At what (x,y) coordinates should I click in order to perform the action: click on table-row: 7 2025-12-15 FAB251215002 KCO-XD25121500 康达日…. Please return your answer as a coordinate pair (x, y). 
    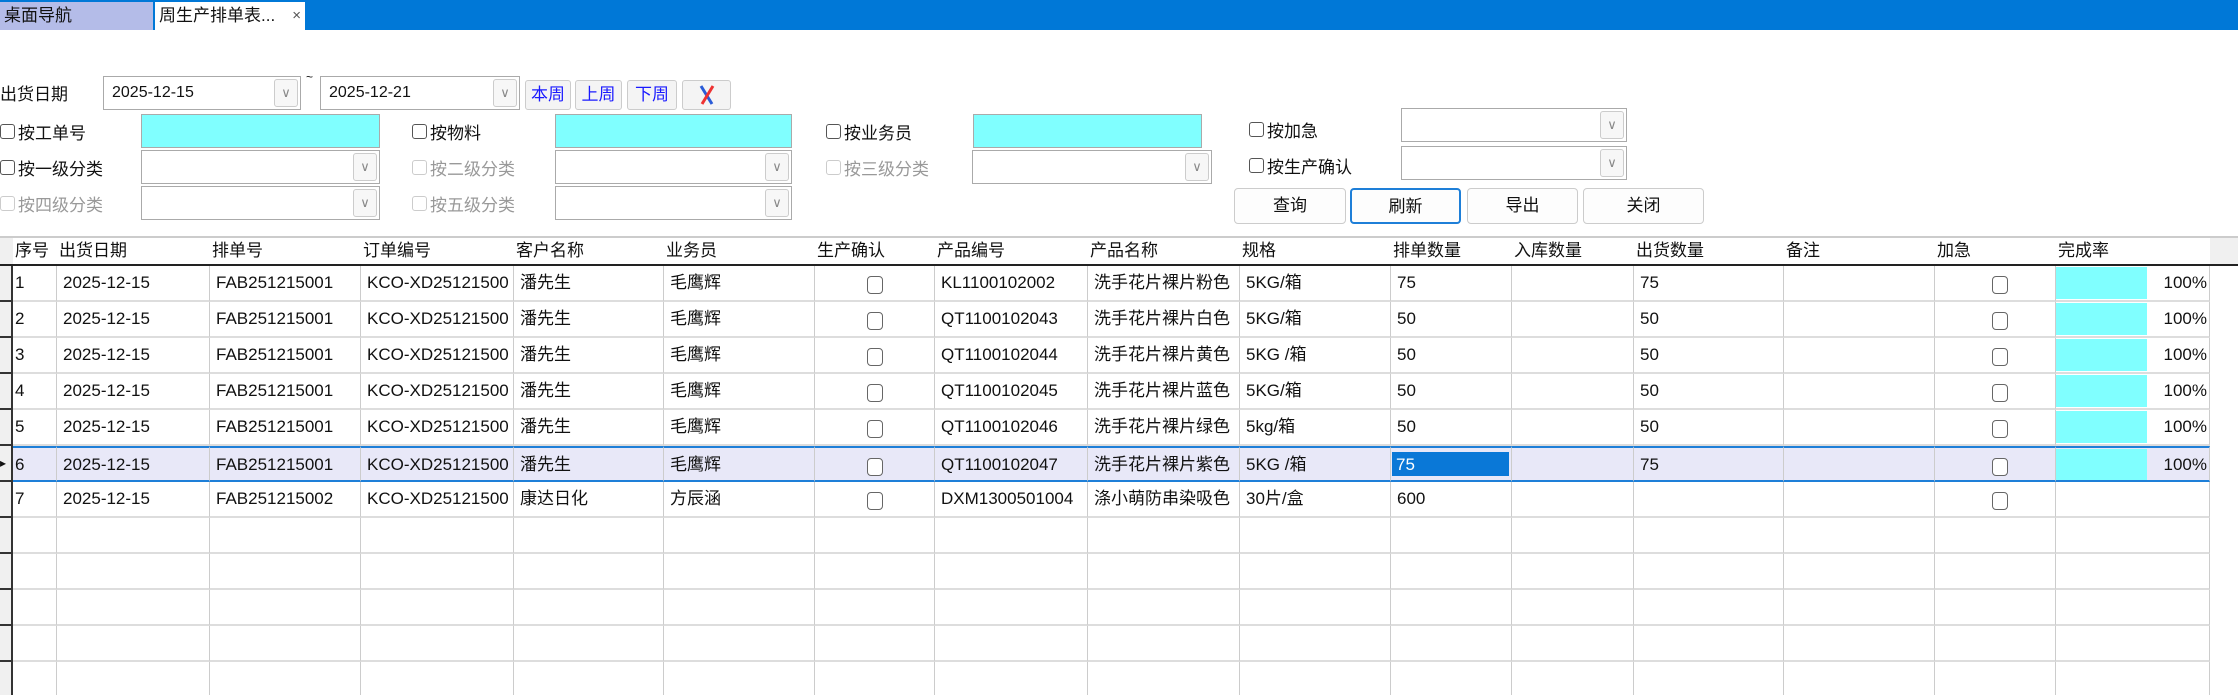
    Looking at the image, I should click on (1119, 500).